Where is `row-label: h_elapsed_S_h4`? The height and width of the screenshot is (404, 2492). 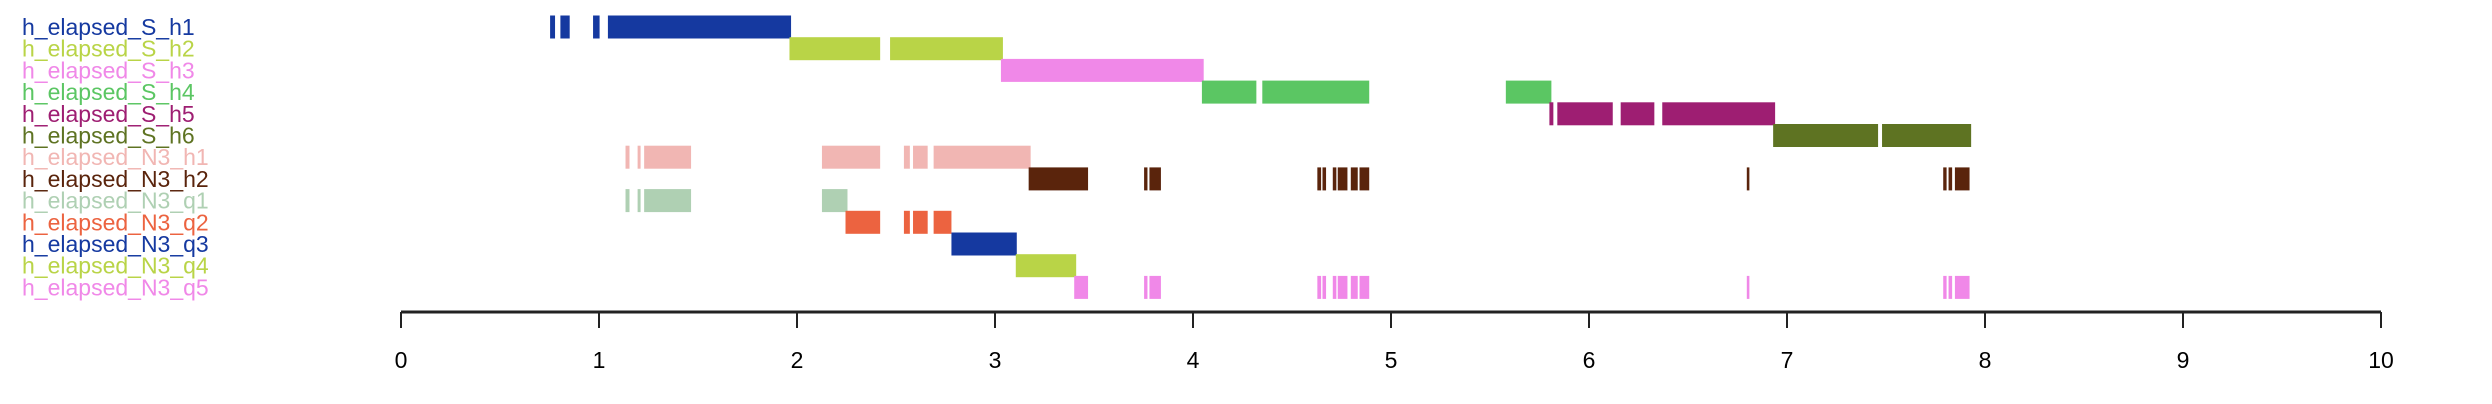
row-label: h_elapsed_S_h4 is located at coordinates (108, 92).